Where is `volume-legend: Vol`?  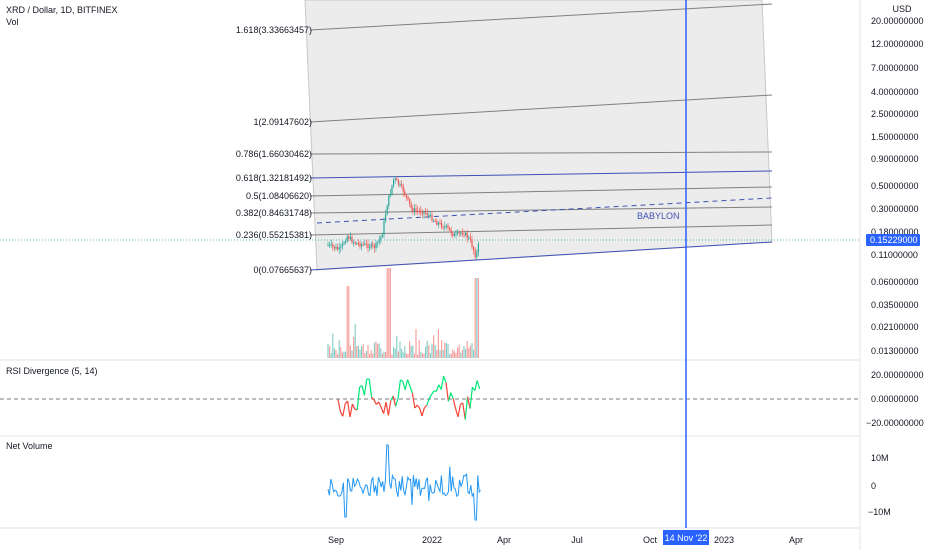
volume-legend: Vol is located at coordinates (12, 22).